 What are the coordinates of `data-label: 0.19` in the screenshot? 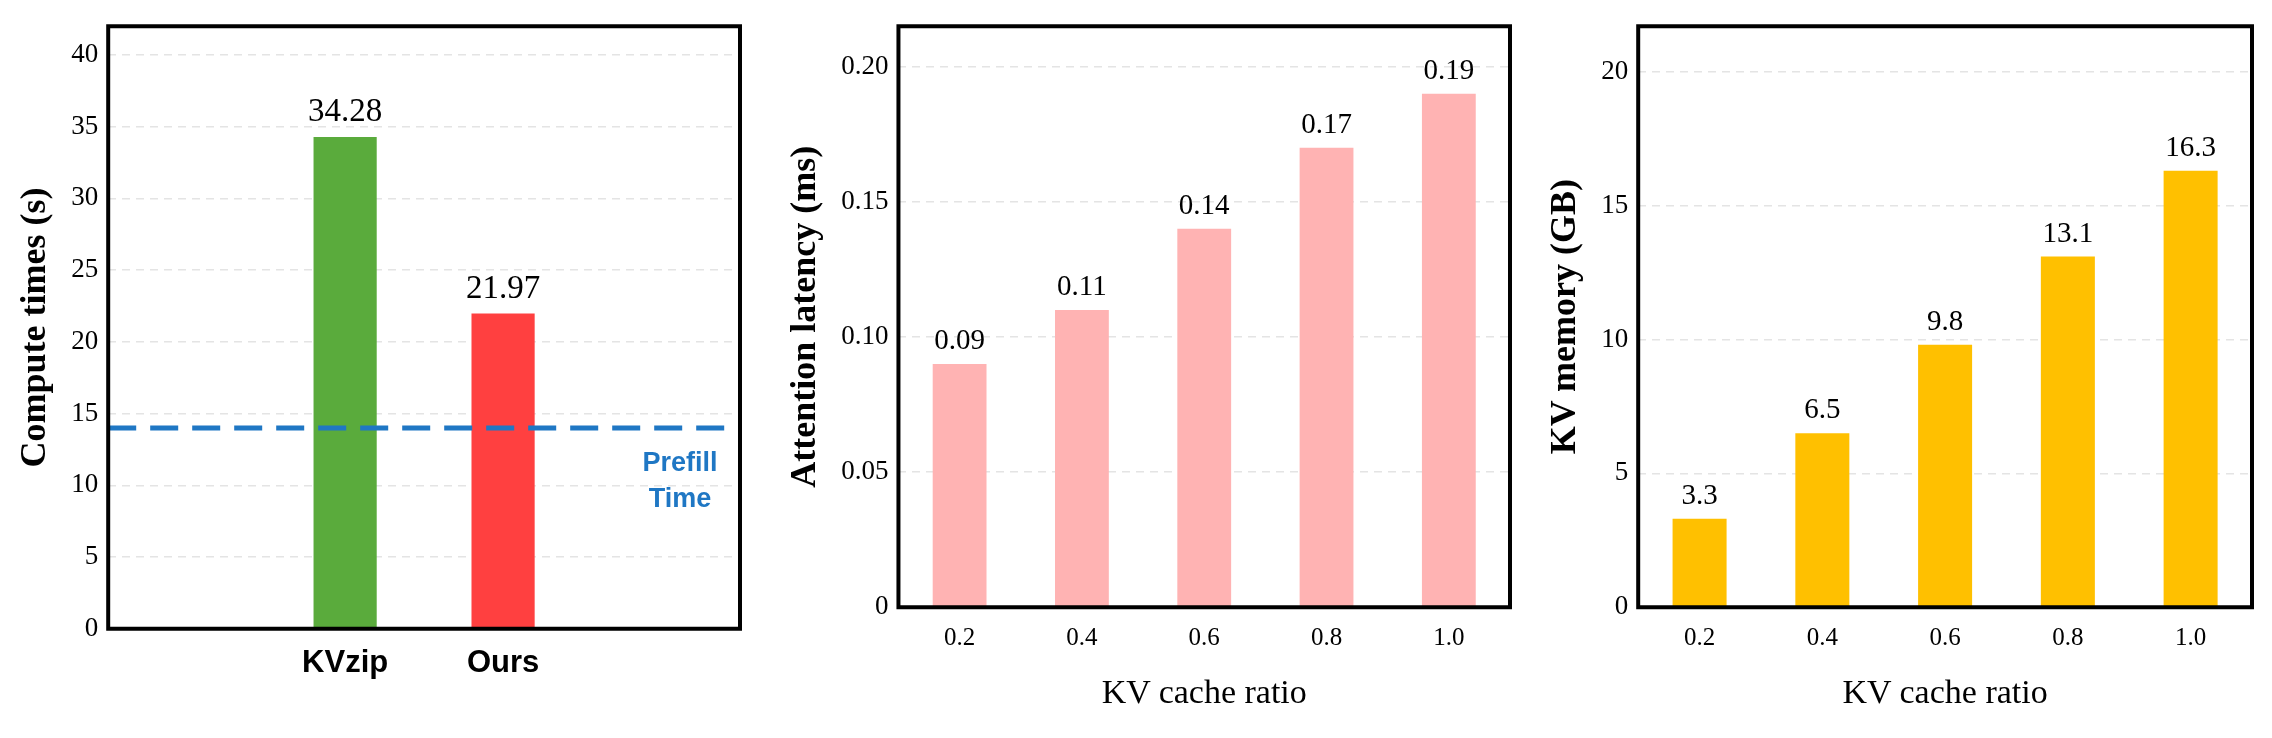 It's located at (1449, 68).